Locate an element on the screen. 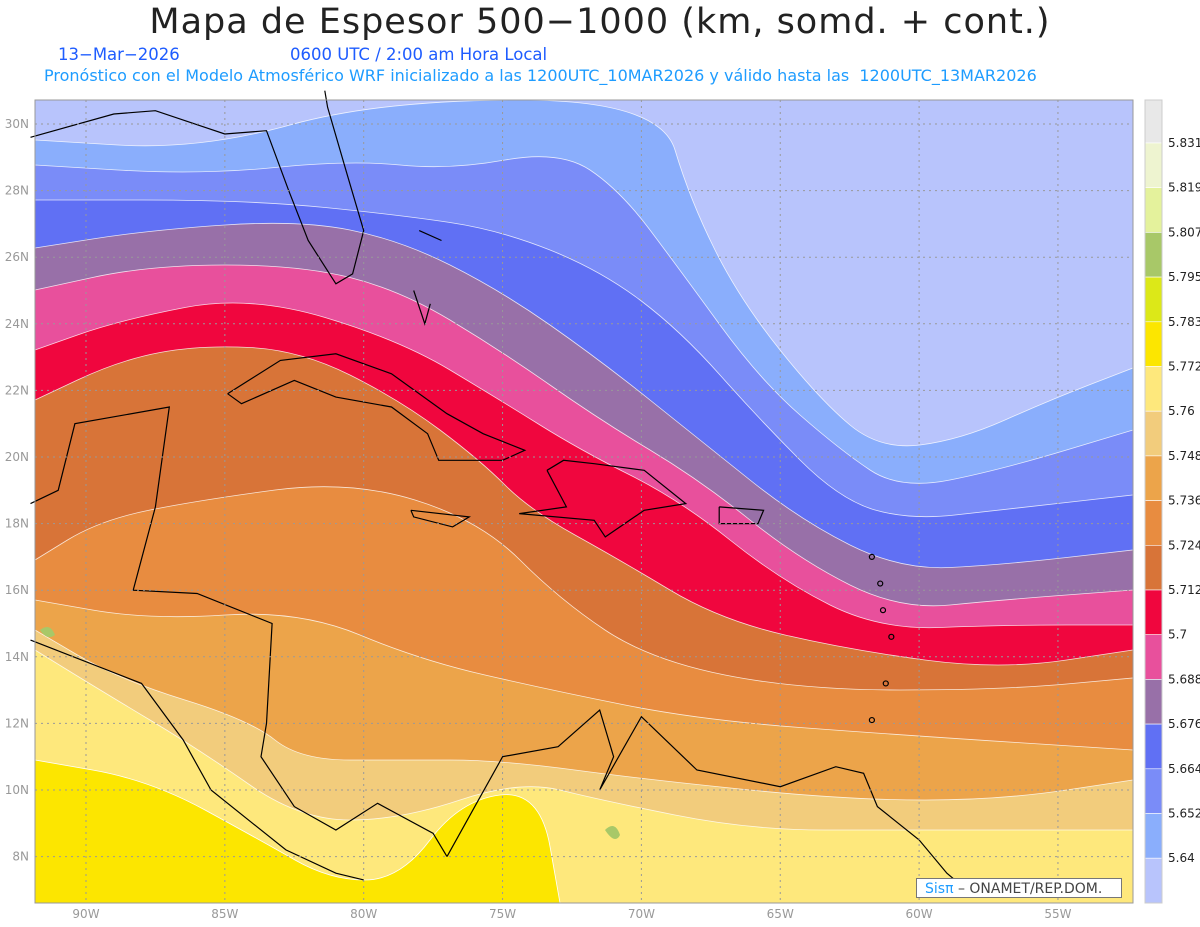 The height and width of the screenshot is (927, 1200). credit-logo: Sisπ – ONAMET/REP.DOM. is located at coordinates (1019, 888).